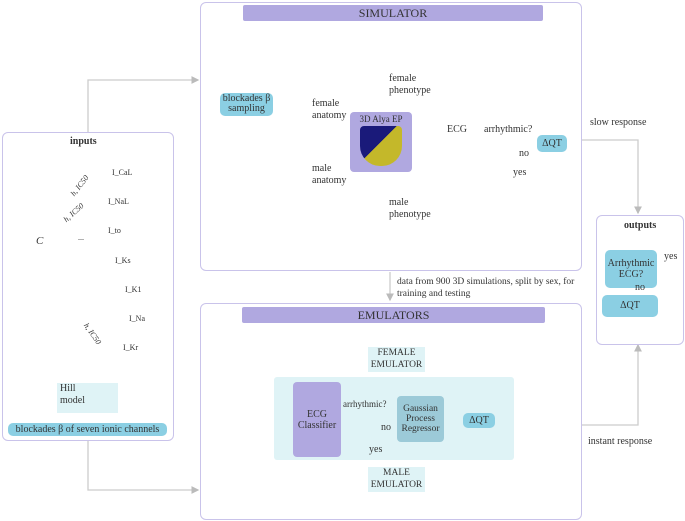 The width and height of the screenshot is (685, 521). What do you see at coordinates (410, 84) in the screenshot?
I see `female-phenotype-label: female phenotype` at bounding box center [410, 84].